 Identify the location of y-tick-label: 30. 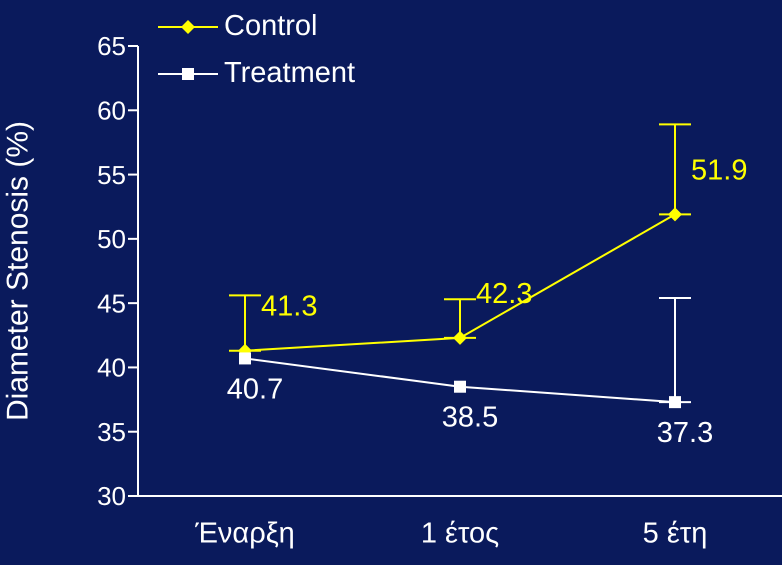
(111, 496).